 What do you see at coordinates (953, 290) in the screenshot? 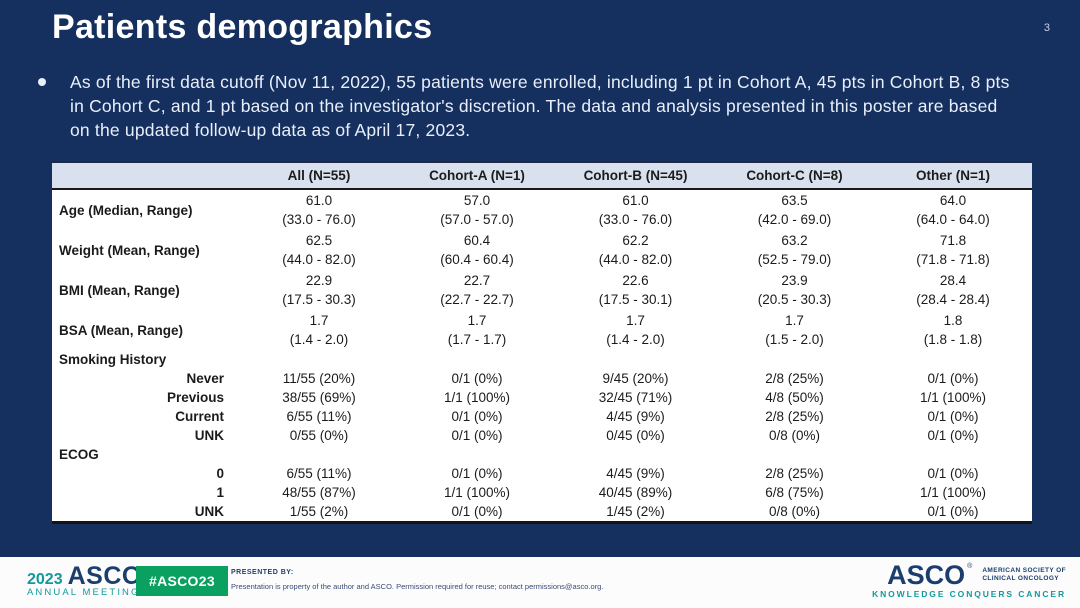
I see `value-cell: 28.4 (28.4 - 28.4)` at bounding box center [953, 290].